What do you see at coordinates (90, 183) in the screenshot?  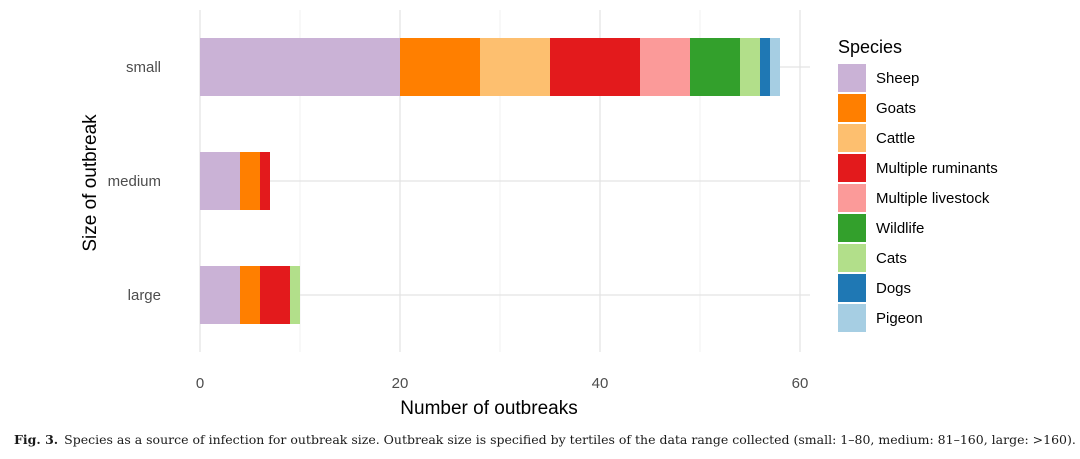 I see `y-axis-label: Size of outbreak` at bounding box center [90, 183].